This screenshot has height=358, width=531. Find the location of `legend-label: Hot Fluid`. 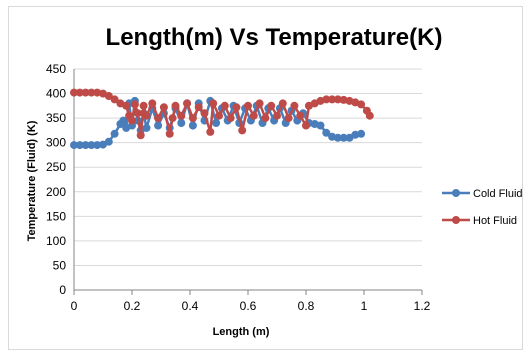

legend-label: Hot Fluid is located at coordinates (495, 221).